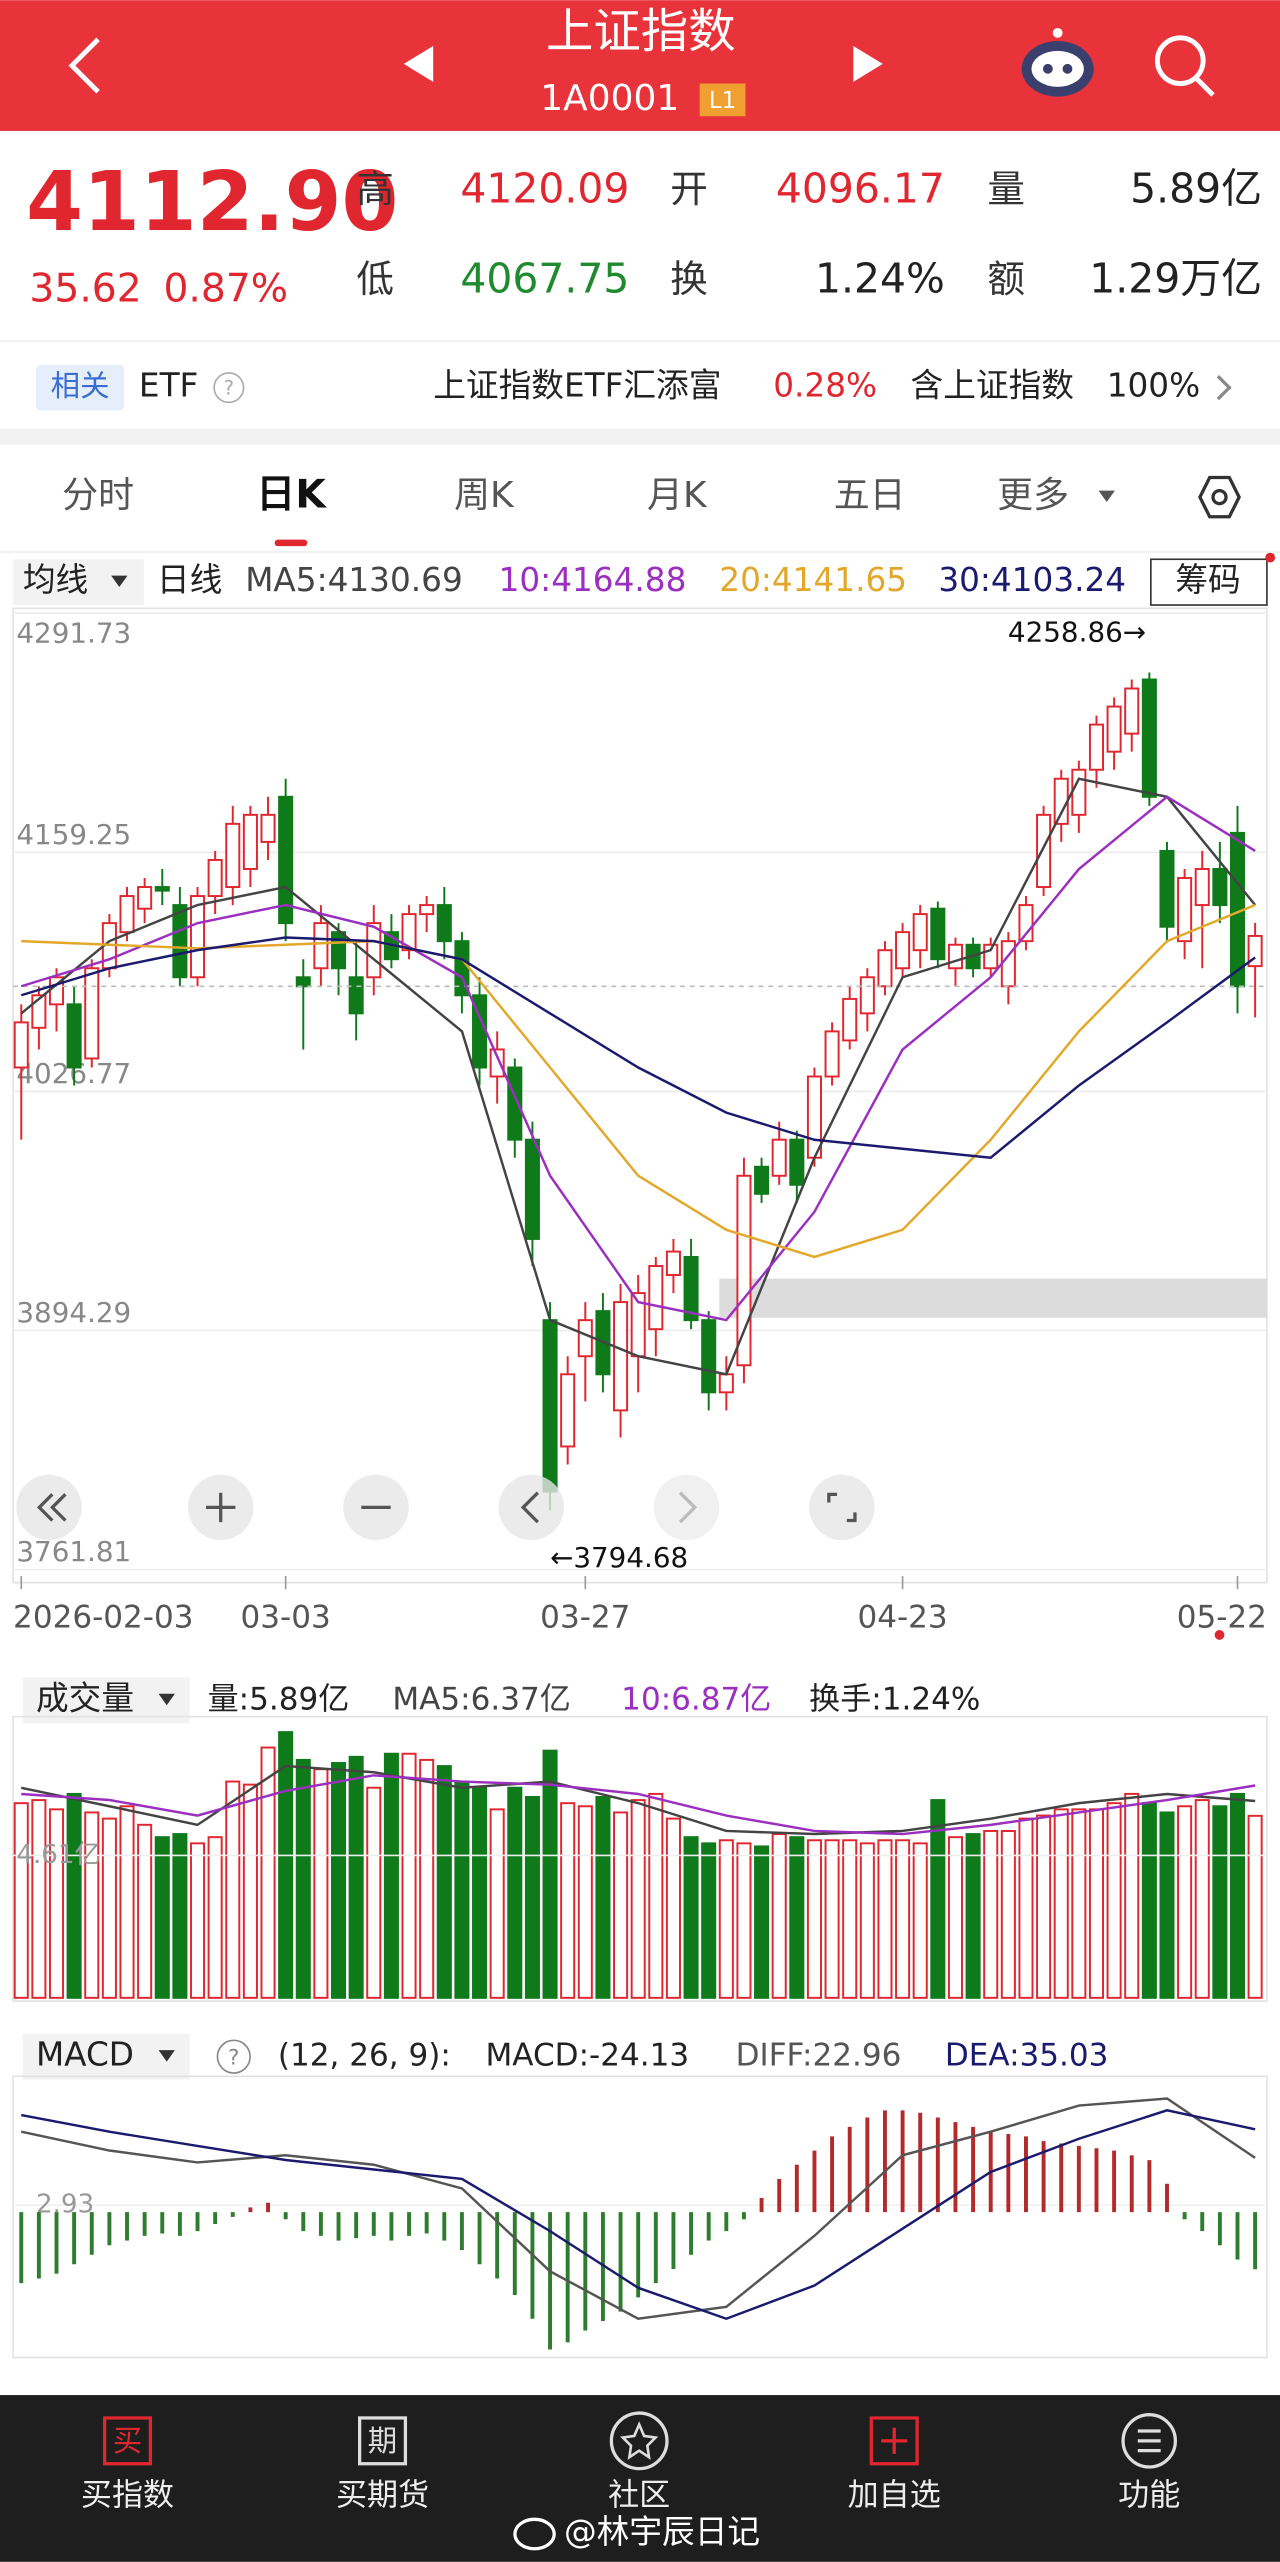  I want to click on tab: 五日, so click(870, 495).